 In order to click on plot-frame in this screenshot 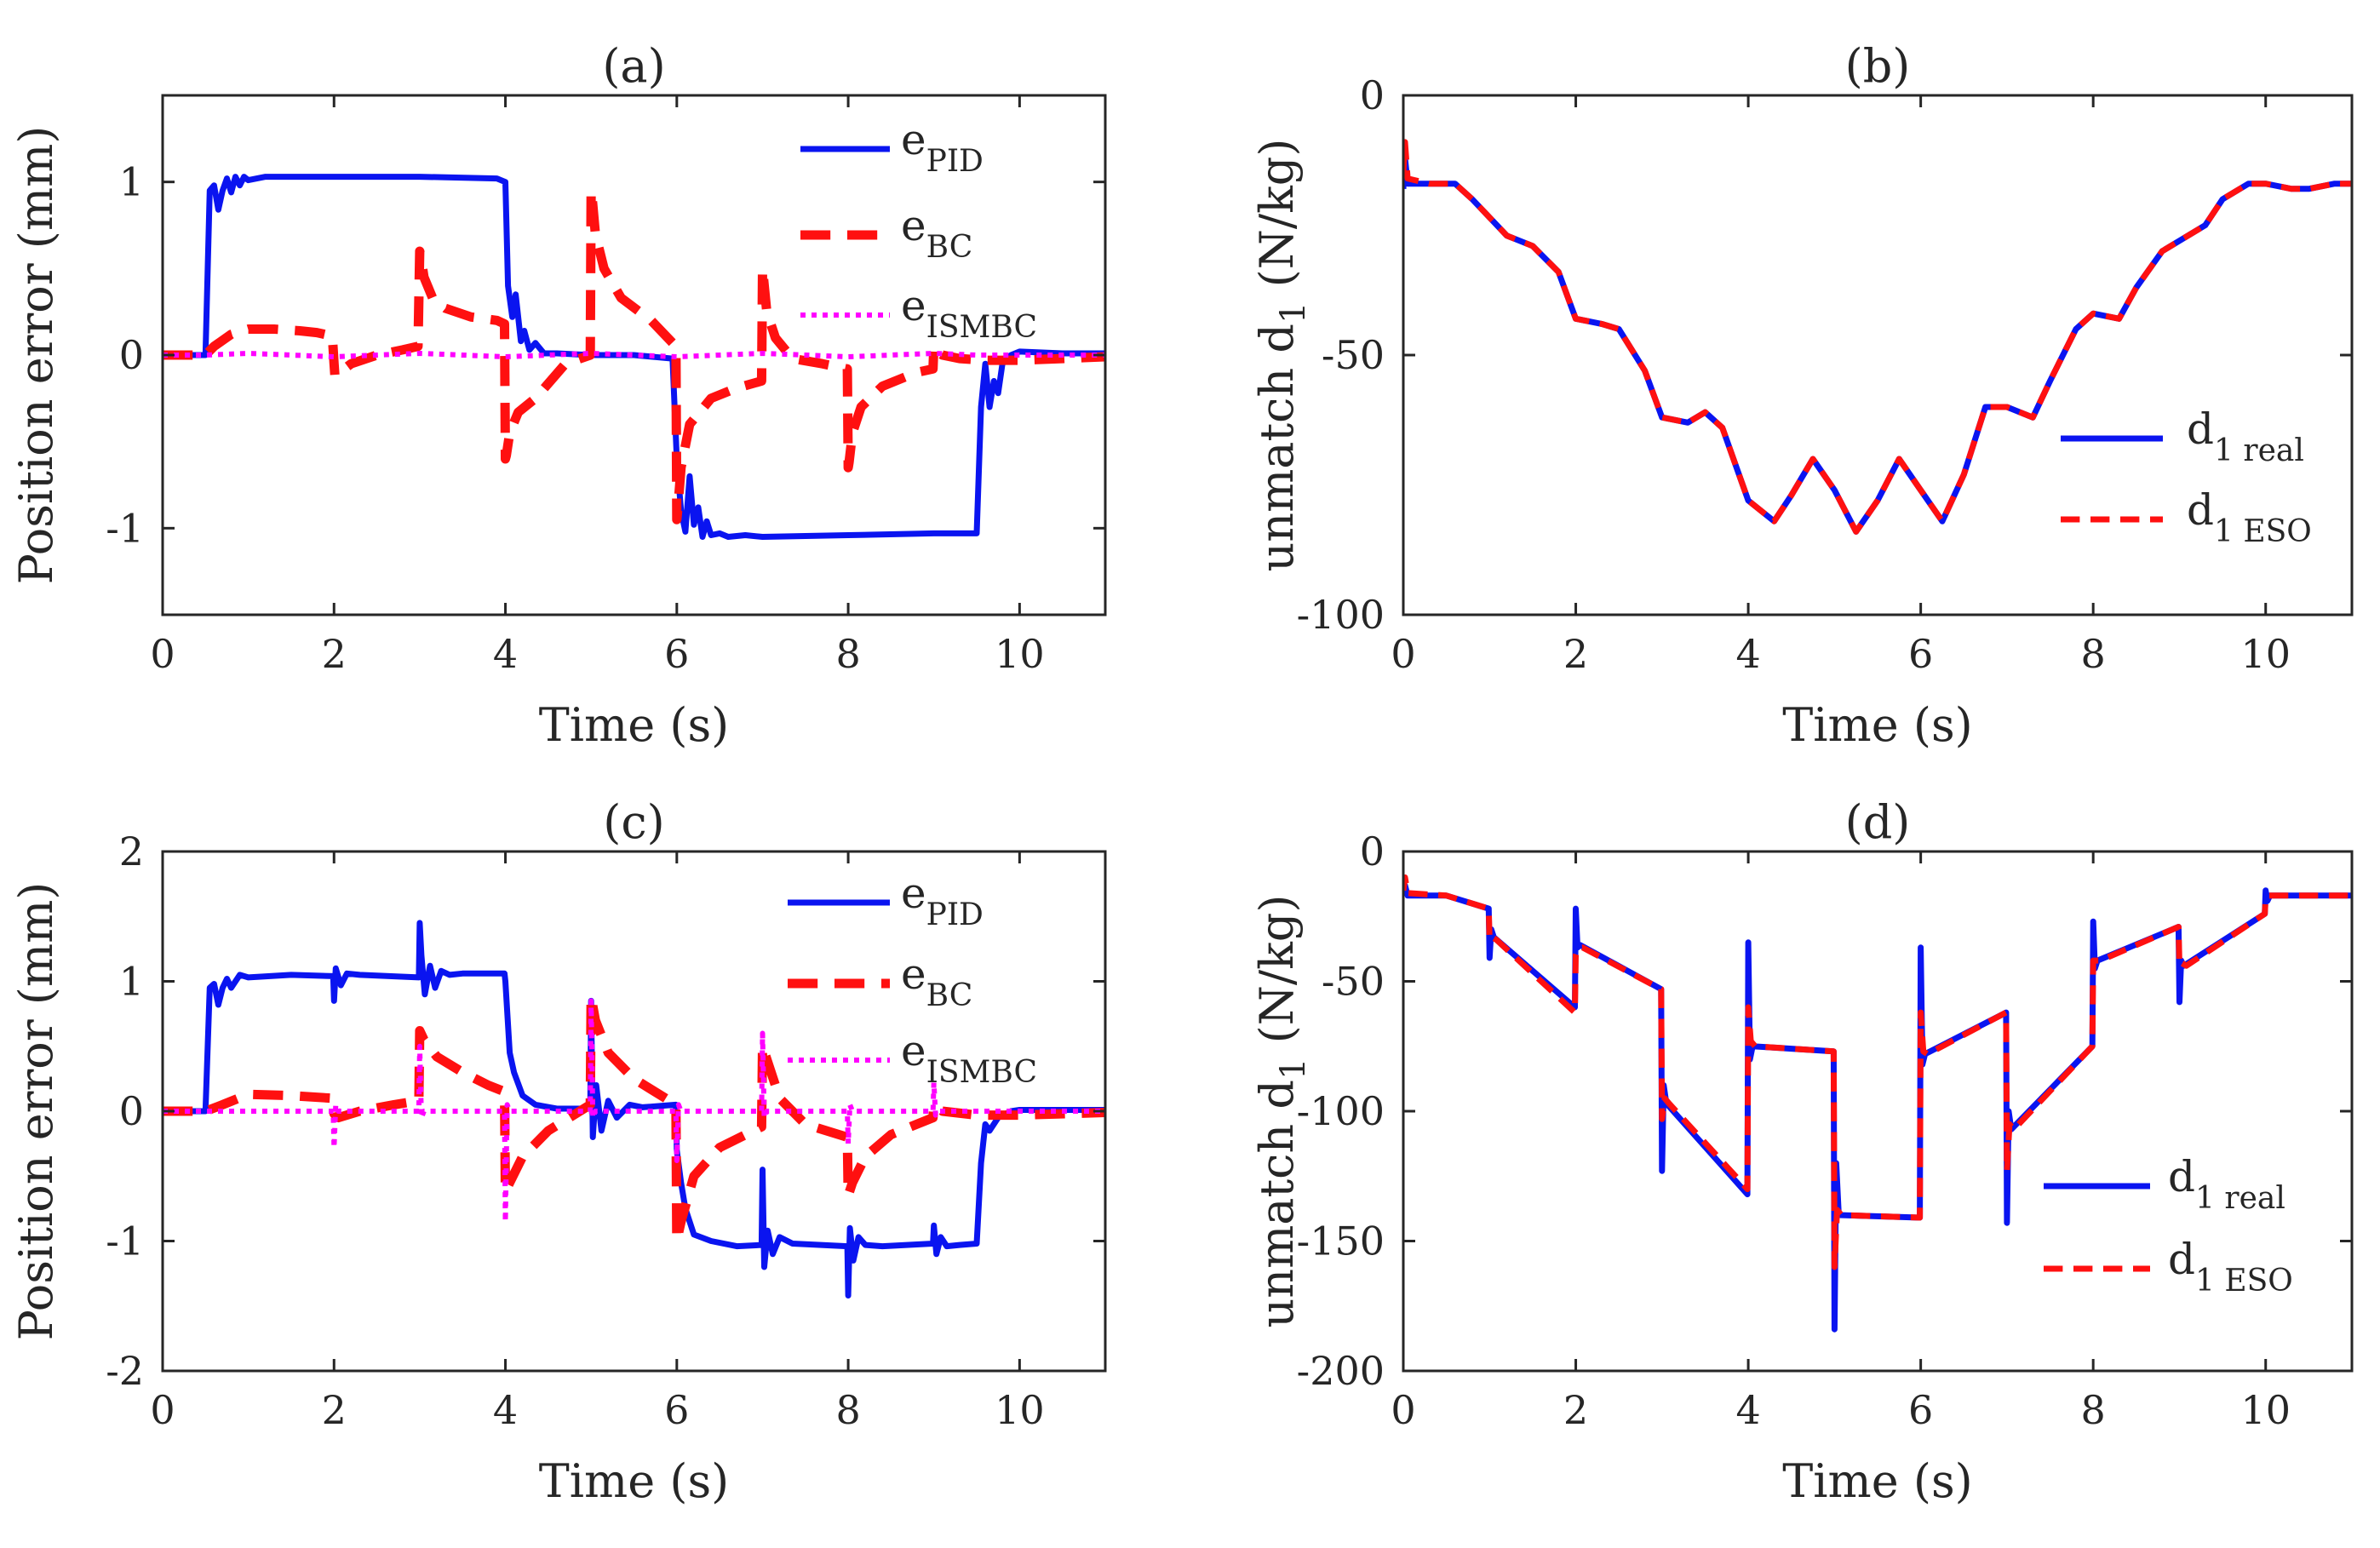, I will do `click(1878, 355)`.